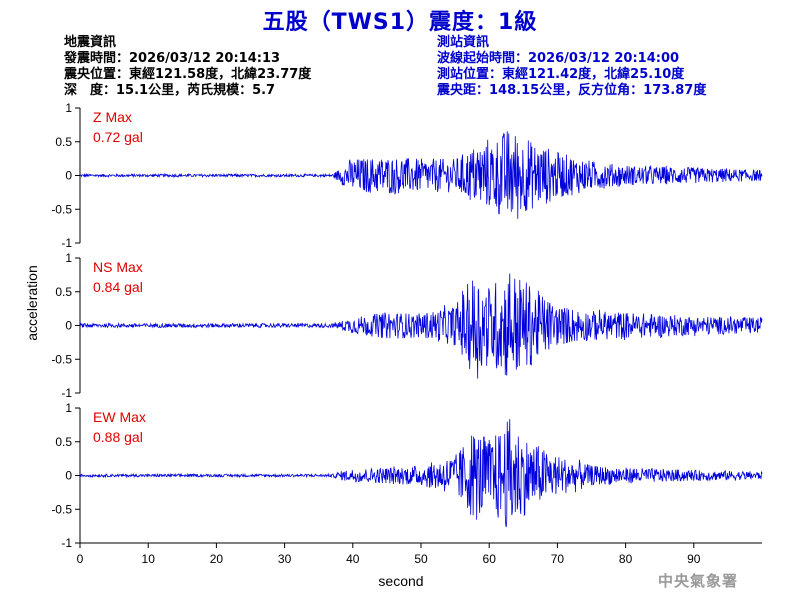 The height and width of the screenshot is (600, 800). What do you see at coordinates (80, 559) in the screenshot?
I see `x-tick-label: 0` at bounding box center [80, 559].